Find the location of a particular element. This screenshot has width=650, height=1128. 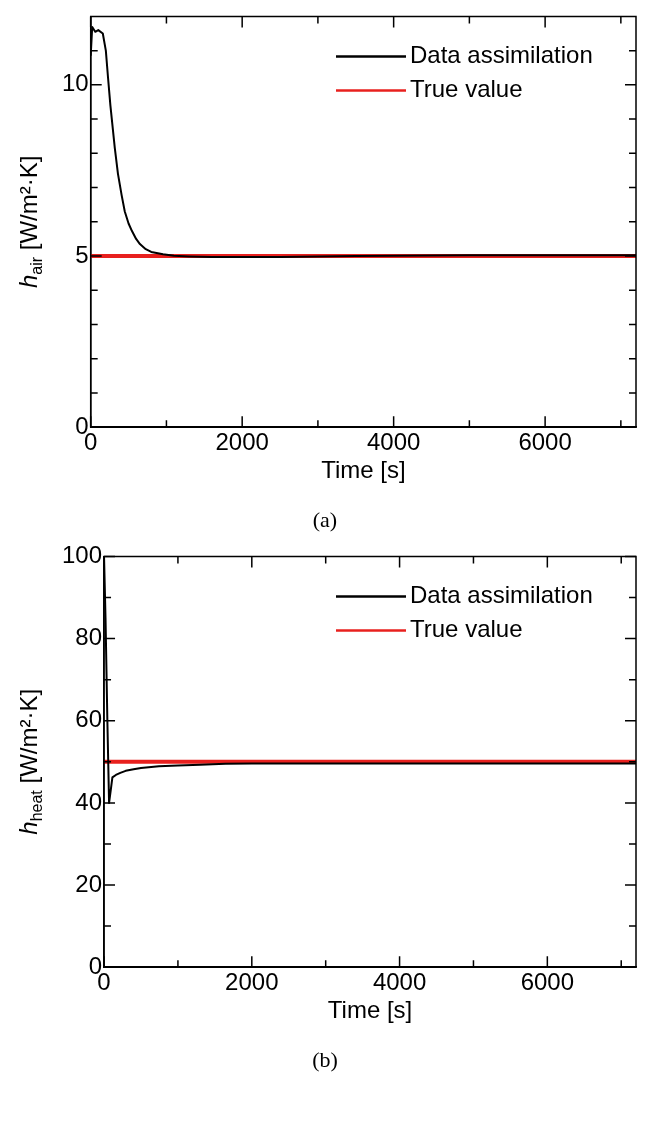

y-tick-label: 10 is located at coordinates (75, 83).